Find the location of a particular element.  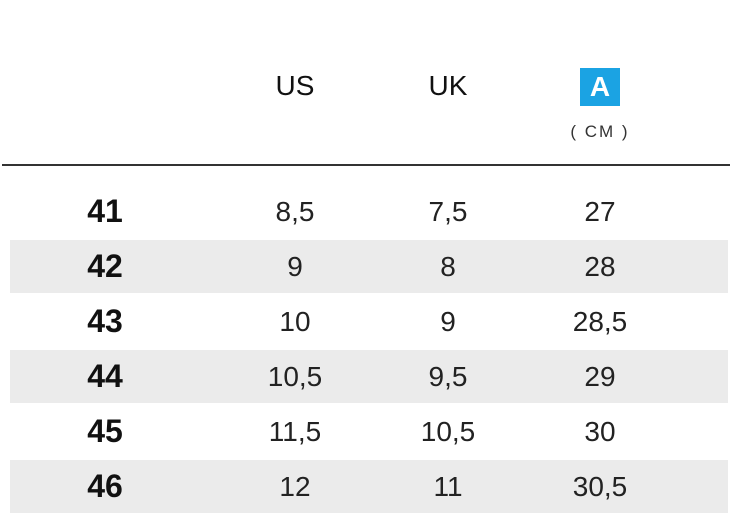

table-row: 43 10 9 28,5 is located at coordinates (369, 321).